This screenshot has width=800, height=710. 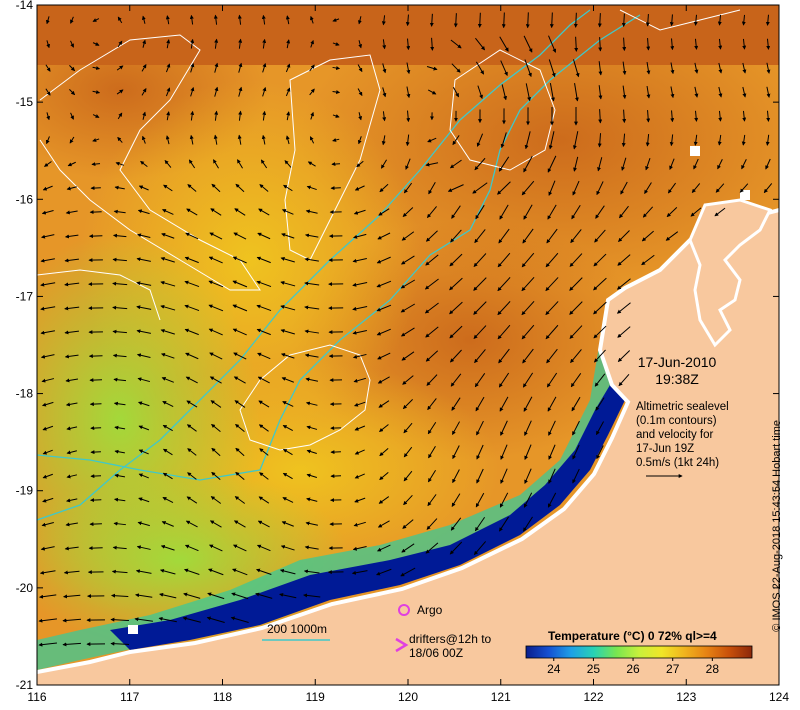 I want to click on info-line-5: 0.5m/s (1kt 24h), so click(x=678, y=463).